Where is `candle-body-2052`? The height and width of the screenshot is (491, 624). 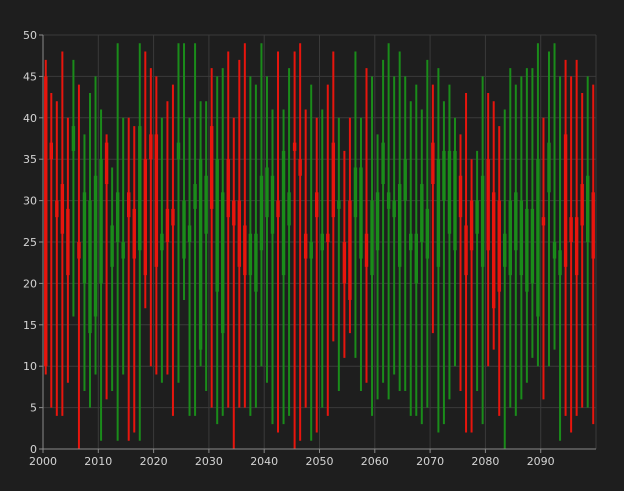
candle-body-2052 is located at coordinates (333, 180).